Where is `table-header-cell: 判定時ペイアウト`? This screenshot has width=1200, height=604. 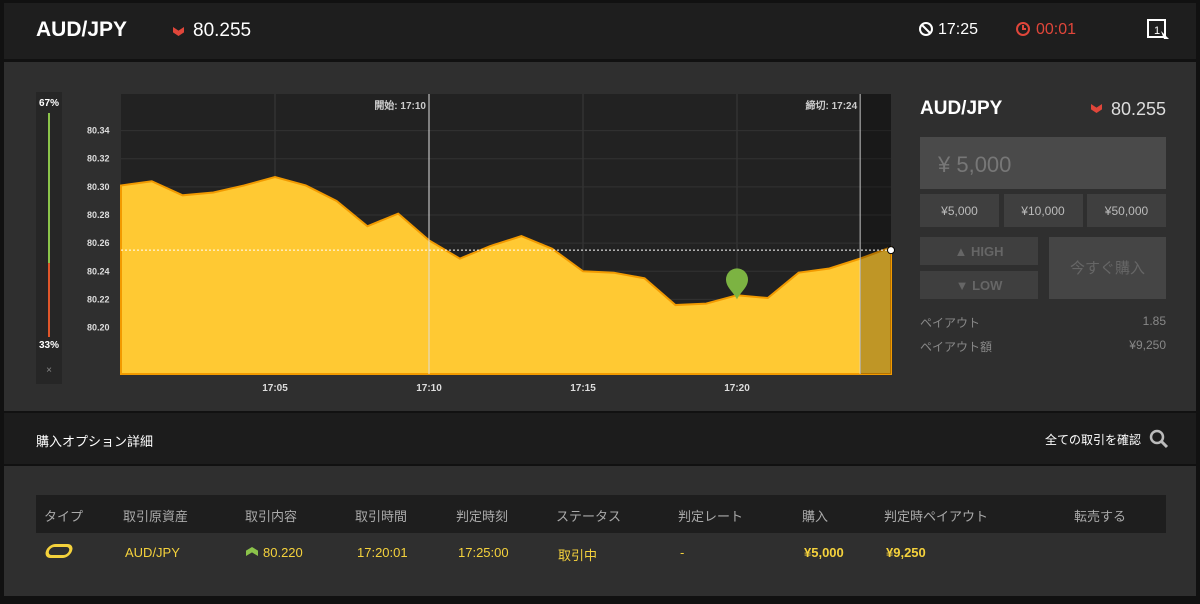 table-header-cell: 判定時ペイアウト is located at coordinates (936, 516).